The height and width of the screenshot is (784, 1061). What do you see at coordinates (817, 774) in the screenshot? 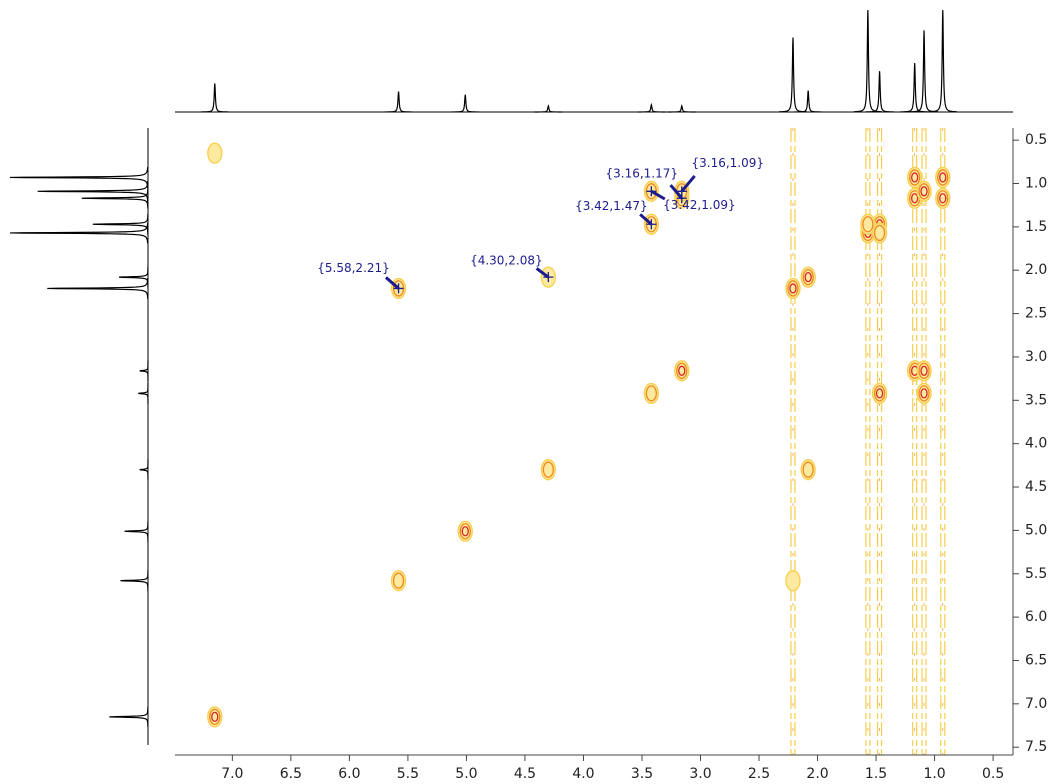
I see `x-tick-label: 2.0` at bounding box center [817, 774].